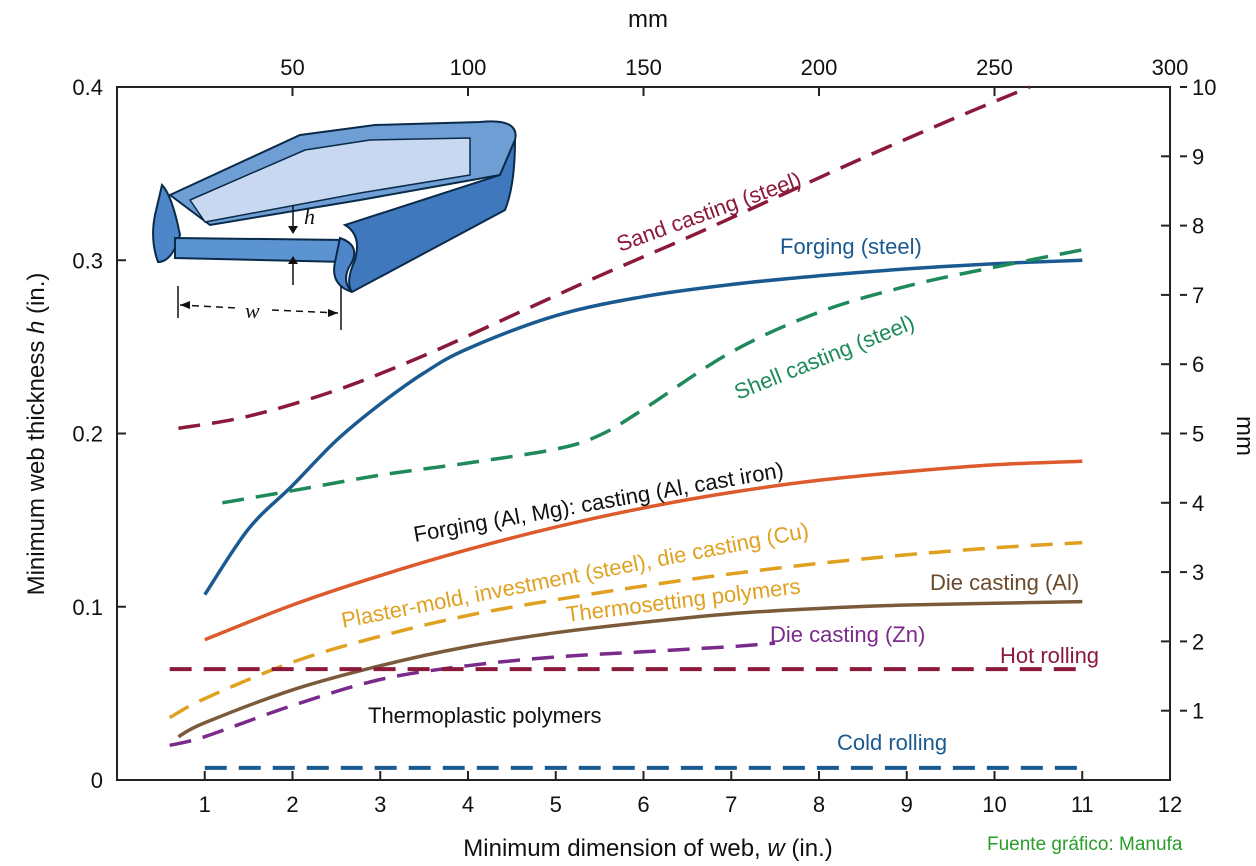 Image resolution: width=1256 pixels, height=866 pixels. Describe the element at coordinates (643, 67) in the screenshot. I see `top-tick-label: 150` at that location.